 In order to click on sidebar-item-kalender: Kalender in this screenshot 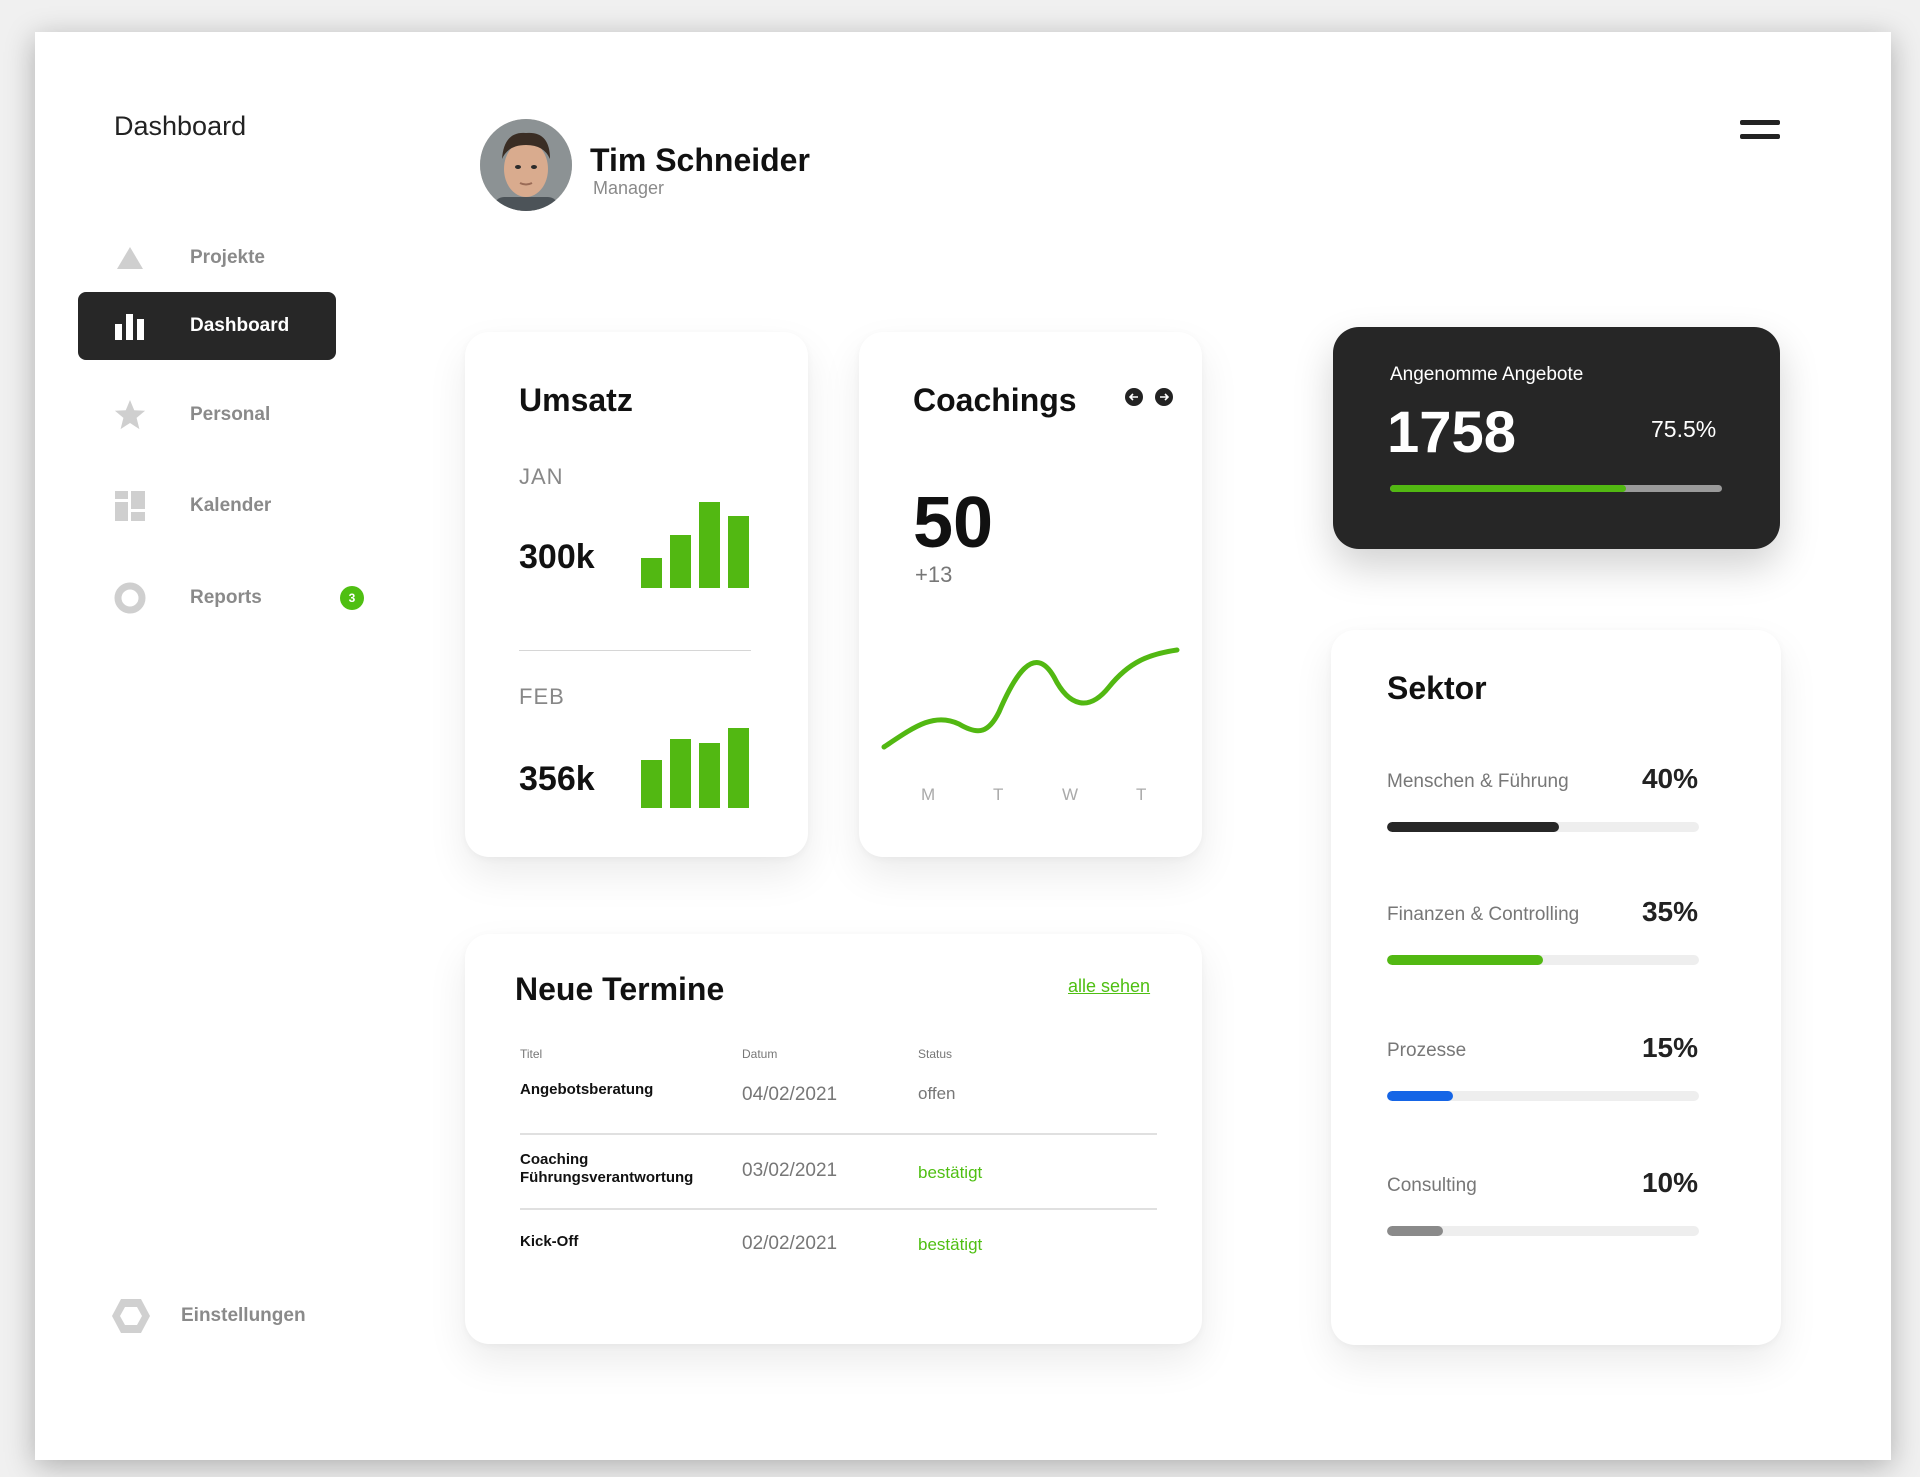, I will do `click(207, 506)`.